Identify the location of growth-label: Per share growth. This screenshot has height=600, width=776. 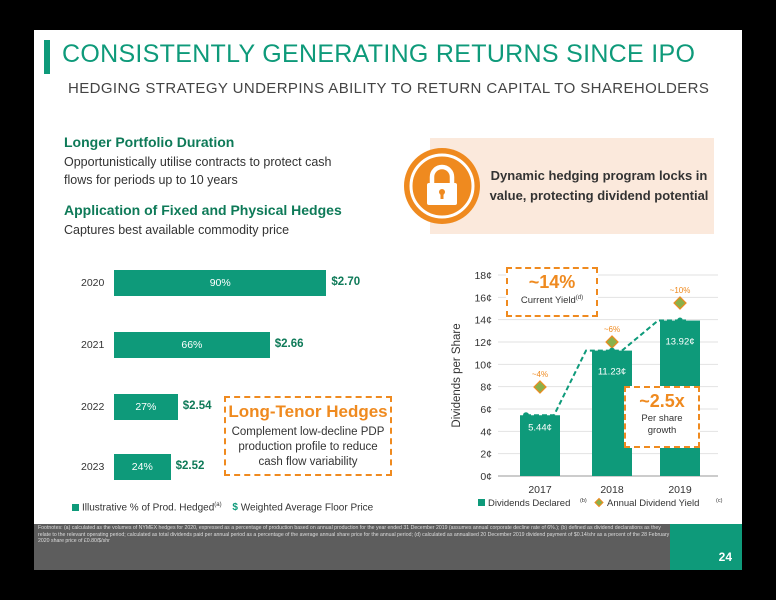
(662, 425).